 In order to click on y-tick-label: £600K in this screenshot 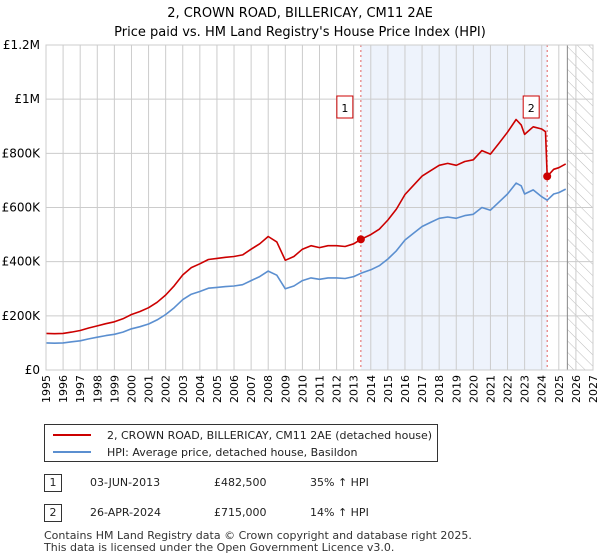, I will do `click(22, 208)`.